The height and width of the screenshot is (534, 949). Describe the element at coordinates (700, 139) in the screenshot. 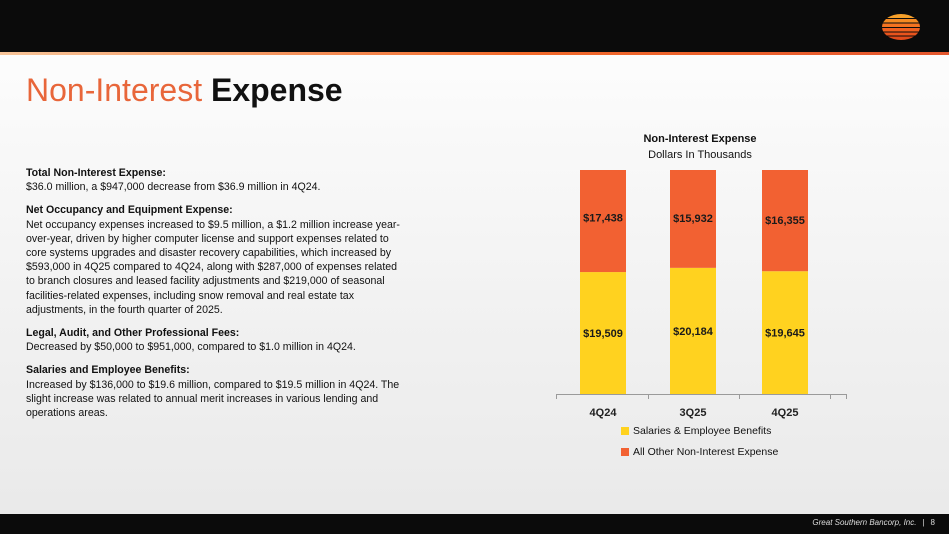

I see `chart-title: Non-Interest Expense` at that location.